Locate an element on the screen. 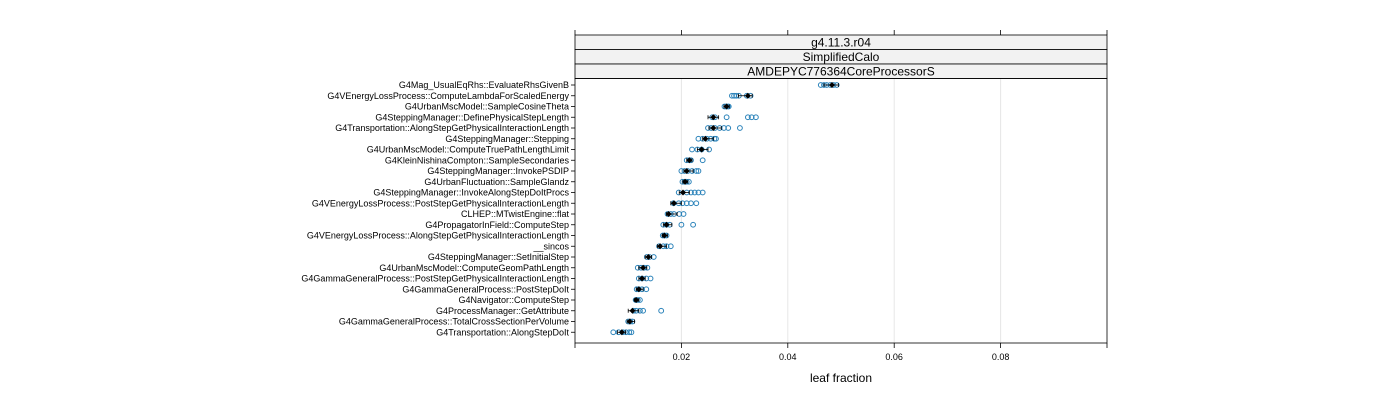 This screenshot has width=1400, height=400. category-label: CLHEP::MTwistEngine::flat is located at coordinates (515, 214).